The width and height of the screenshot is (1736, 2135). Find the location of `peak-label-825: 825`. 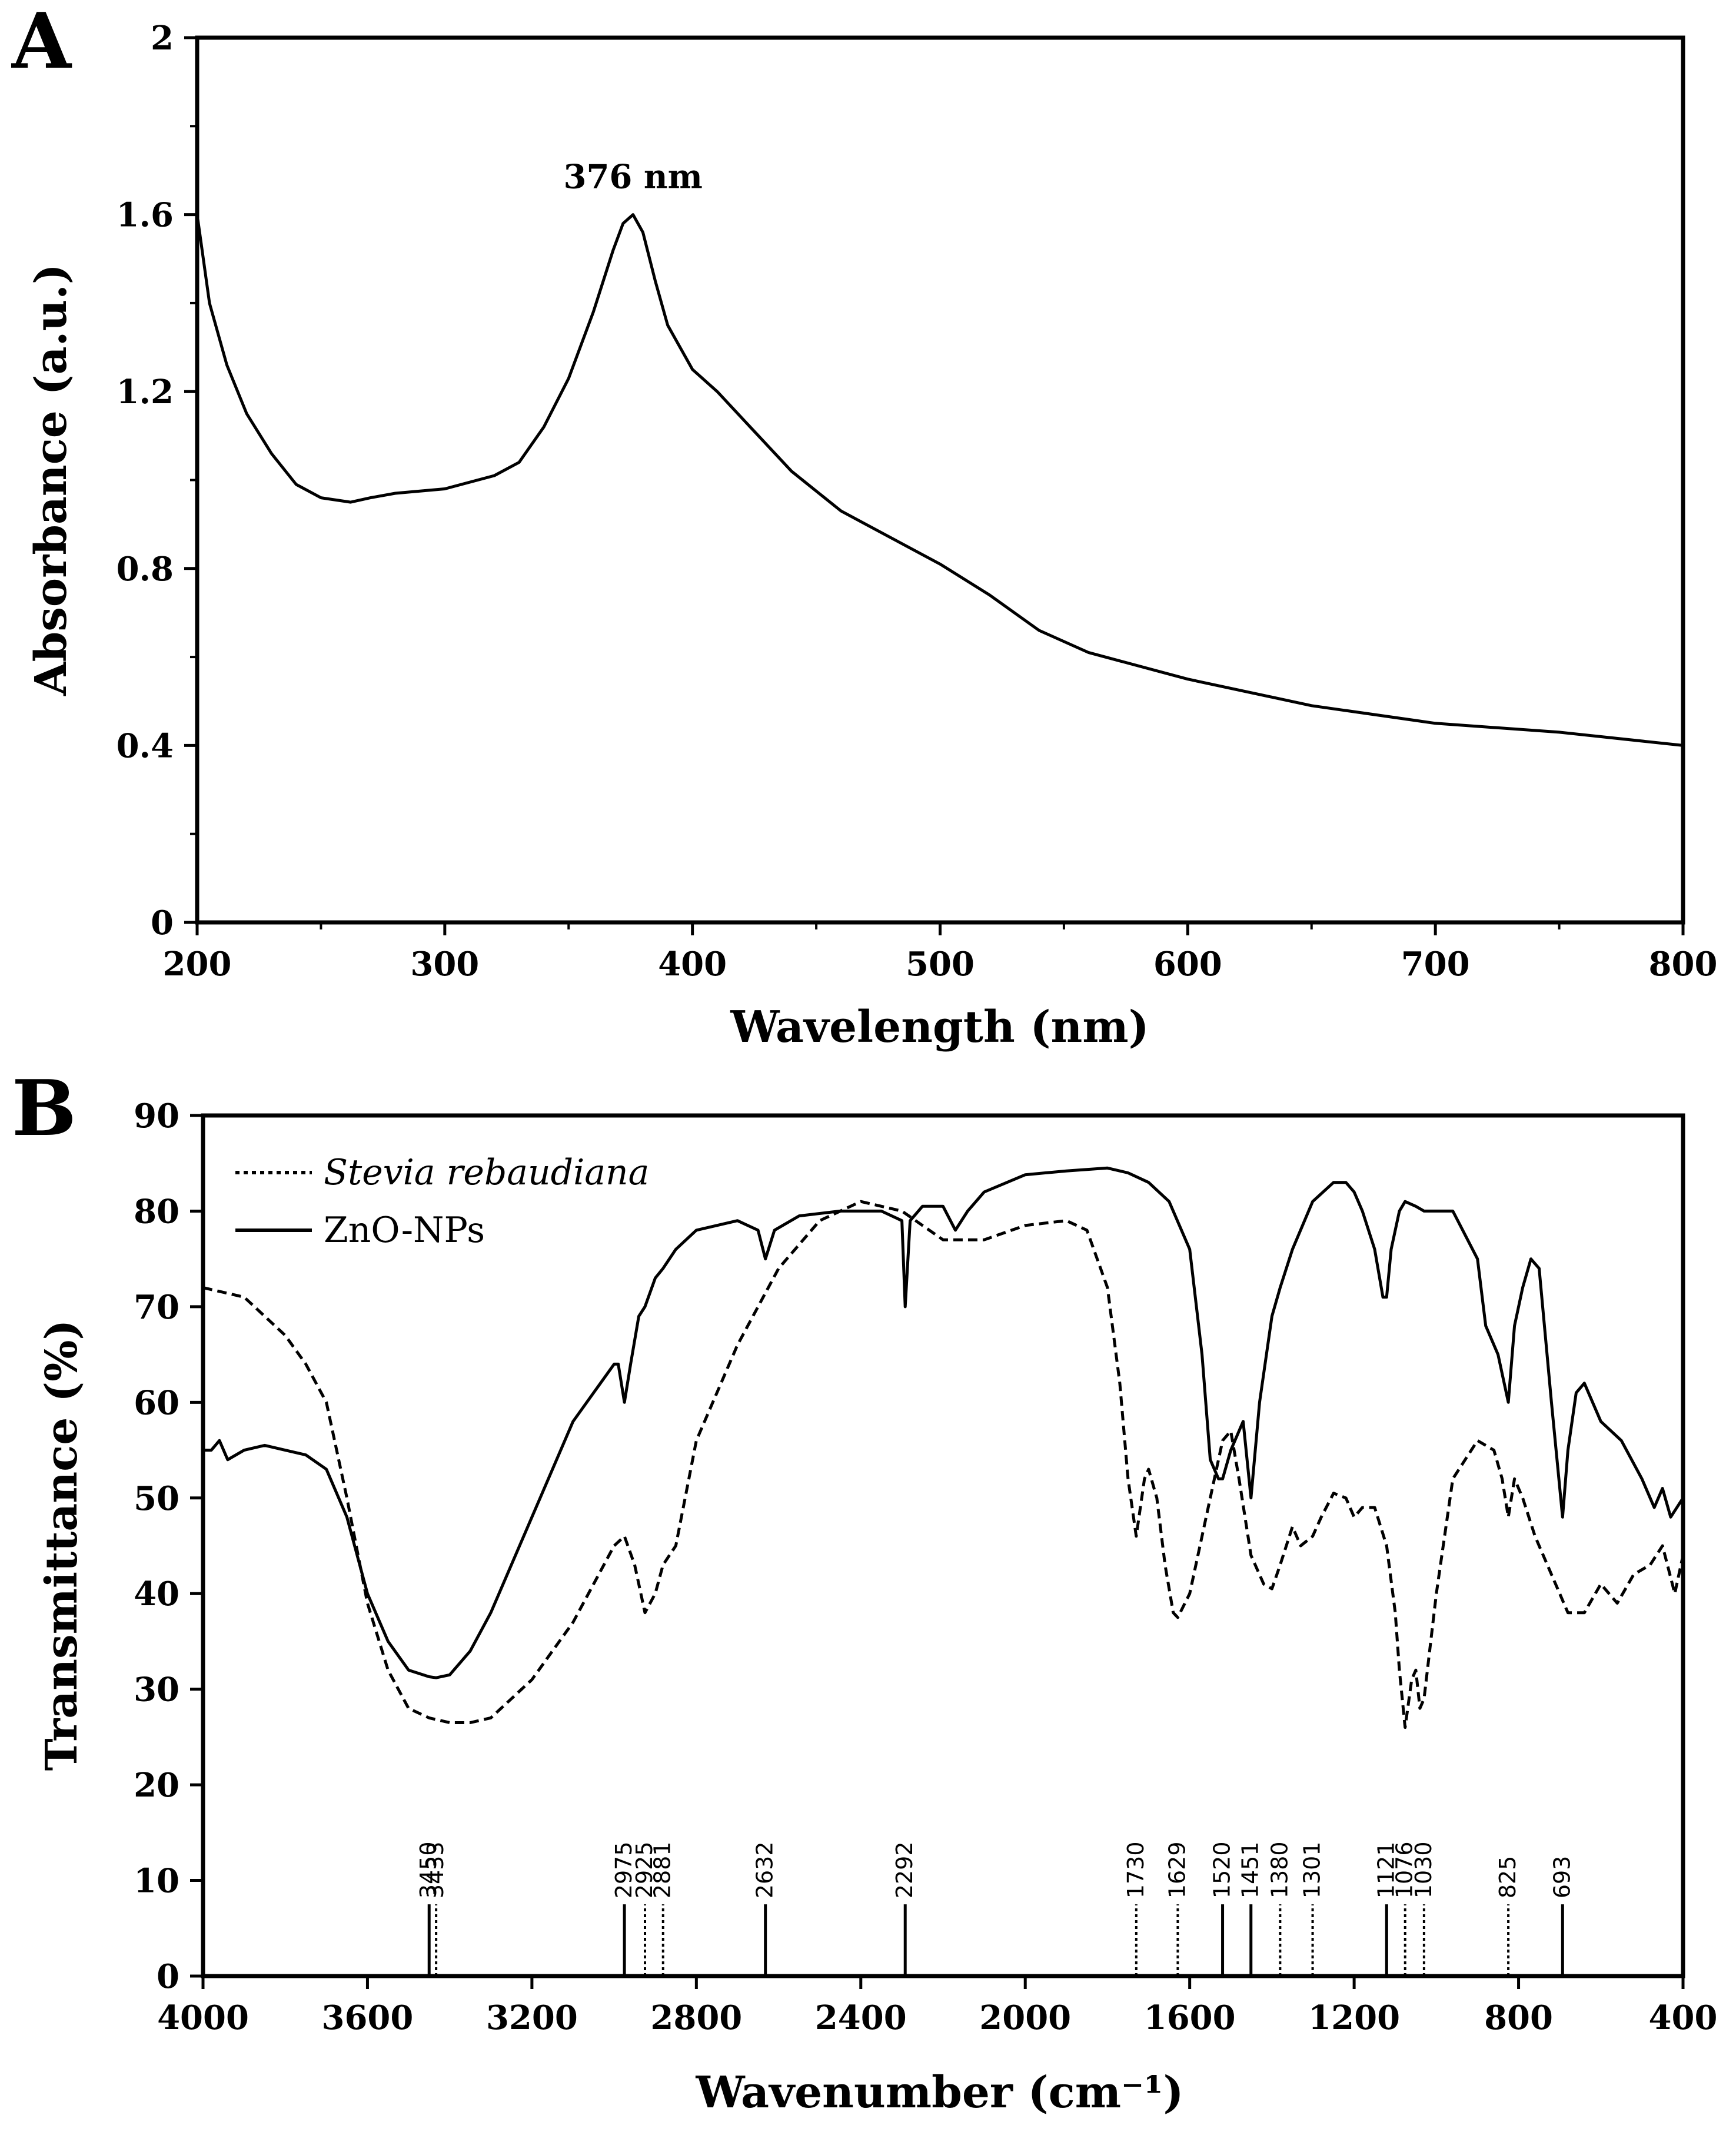

peak-label-825: 825 is located at coordinates (1508, 1877).